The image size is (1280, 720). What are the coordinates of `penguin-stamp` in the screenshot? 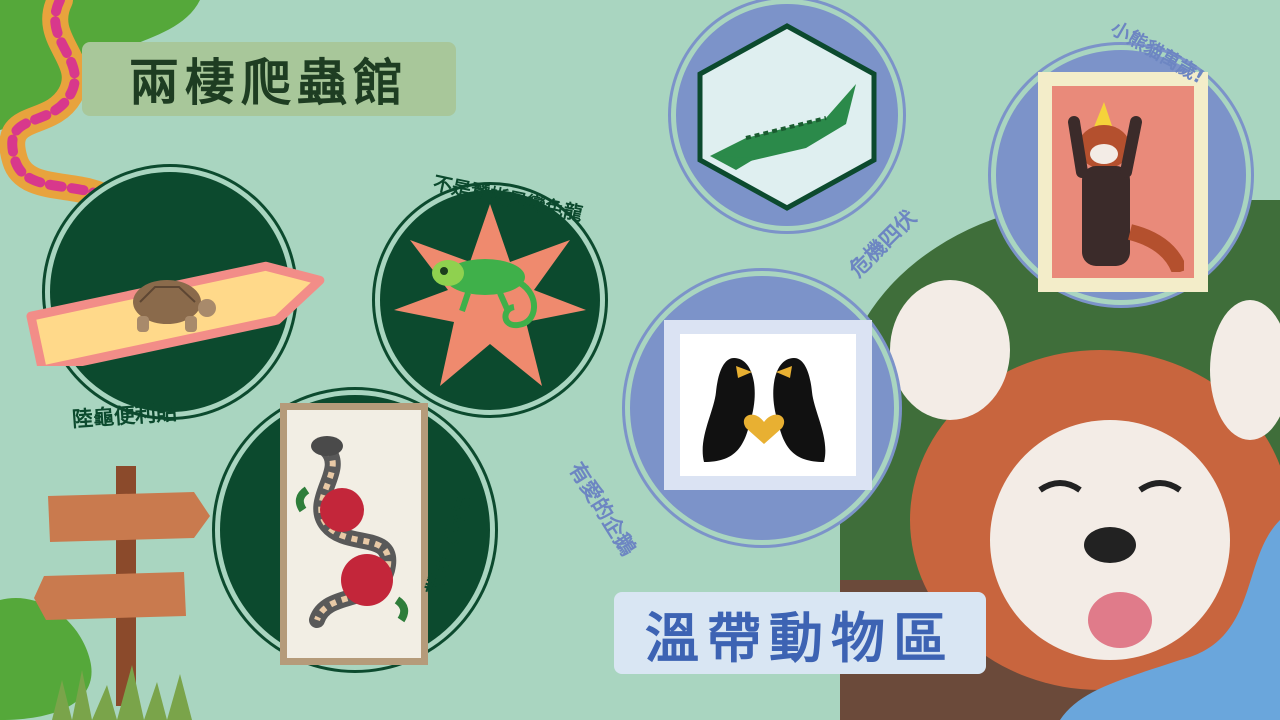 It's located at (768, 405).